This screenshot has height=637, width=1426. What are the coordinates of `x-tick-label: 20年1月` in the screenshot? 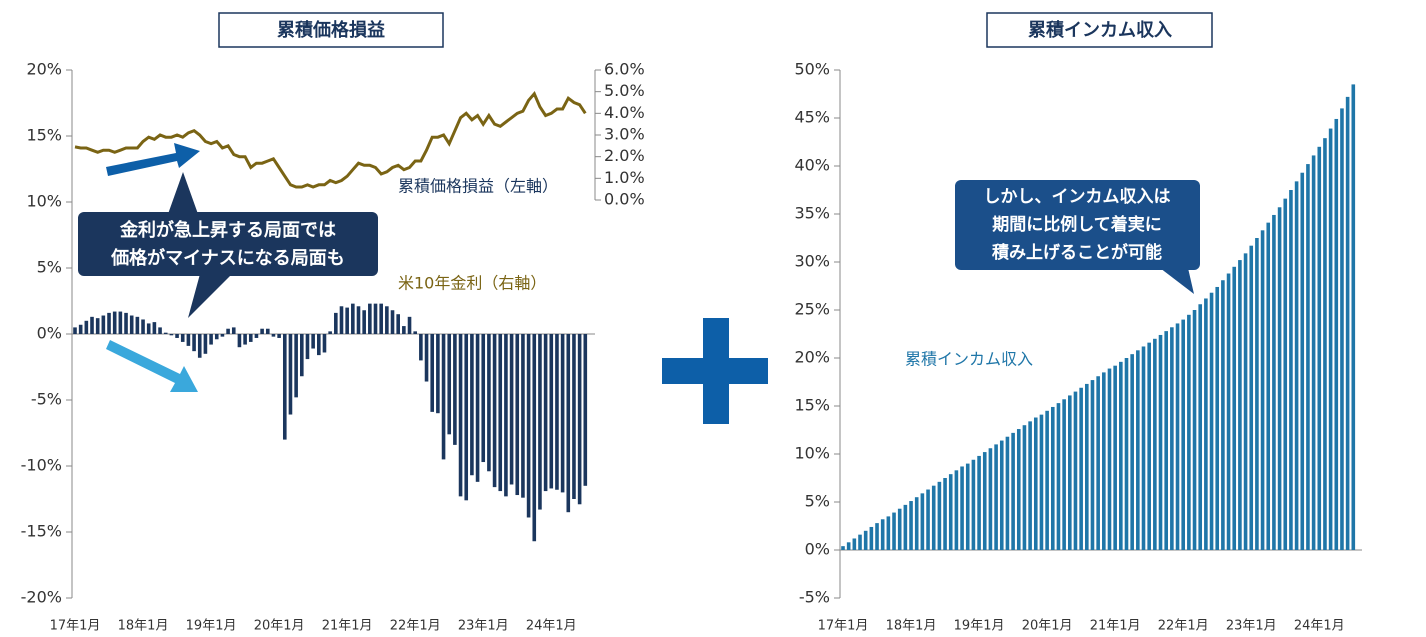 It's located at (1047, 626).